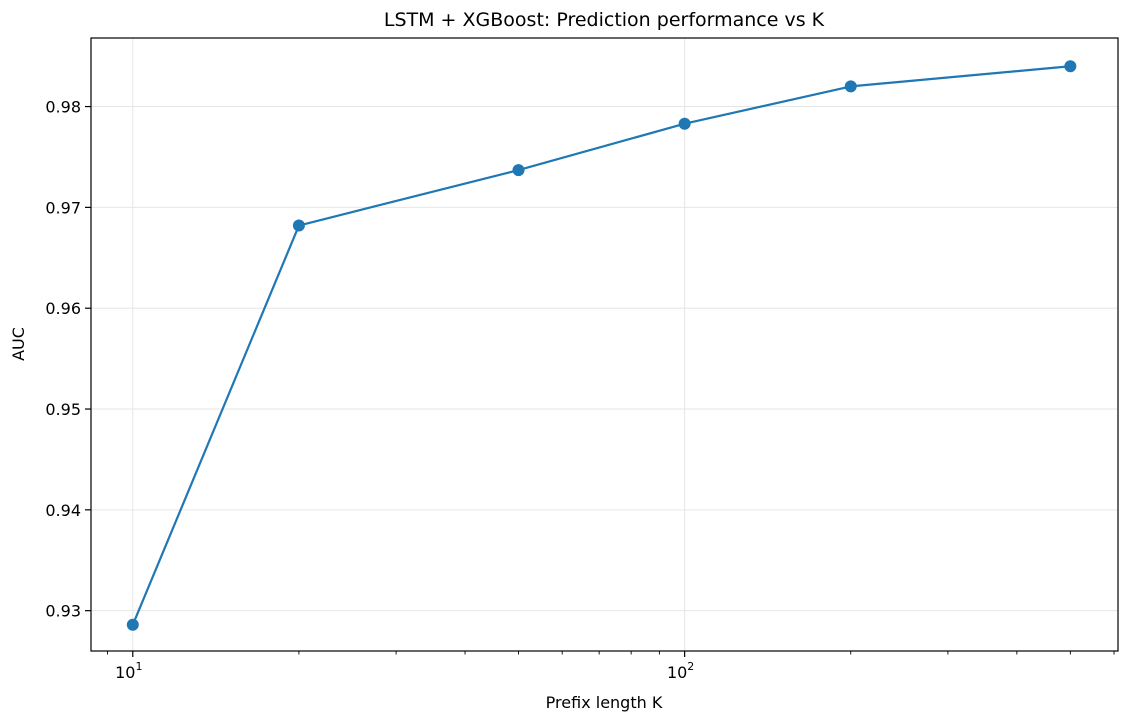  I want to click on x-axis-label: Prefix length K, so click(604, 702).